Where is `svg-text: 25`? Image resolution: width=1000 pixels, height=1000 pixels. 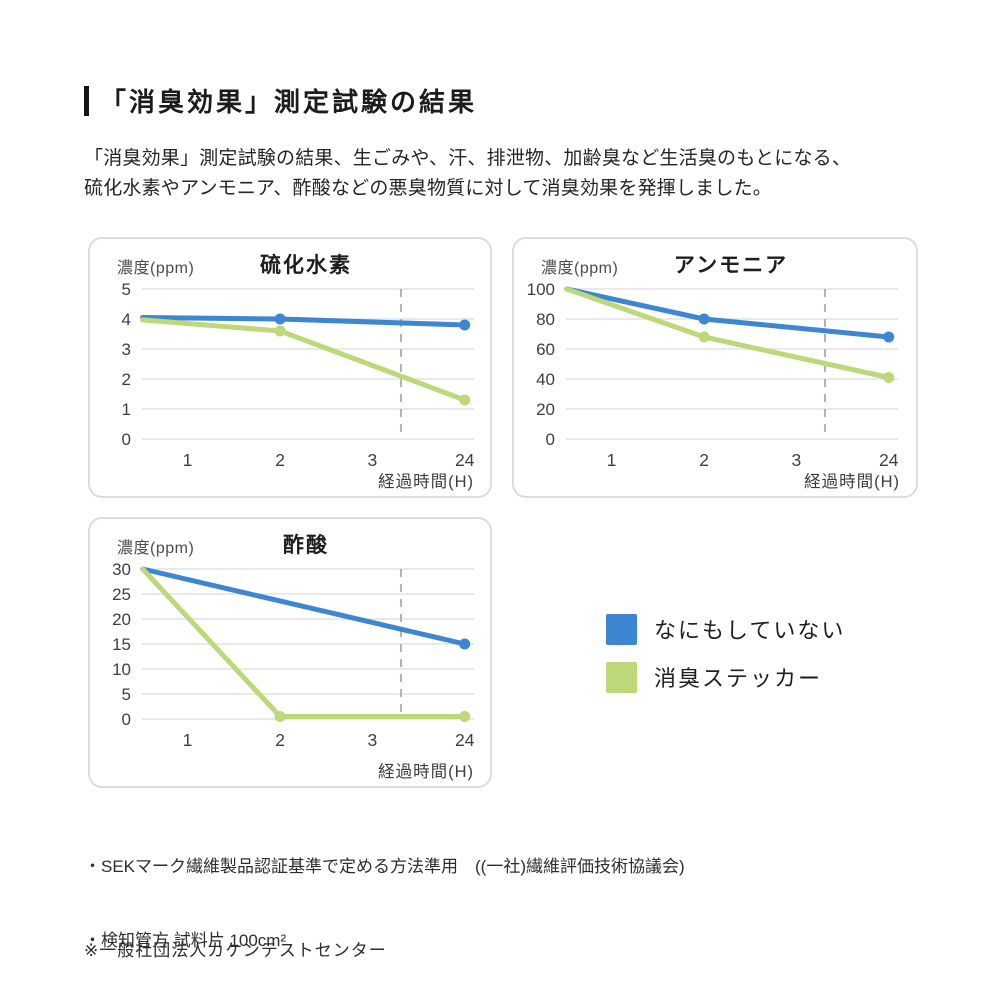
svg-text: 25 is located at coordinates (121, 594).